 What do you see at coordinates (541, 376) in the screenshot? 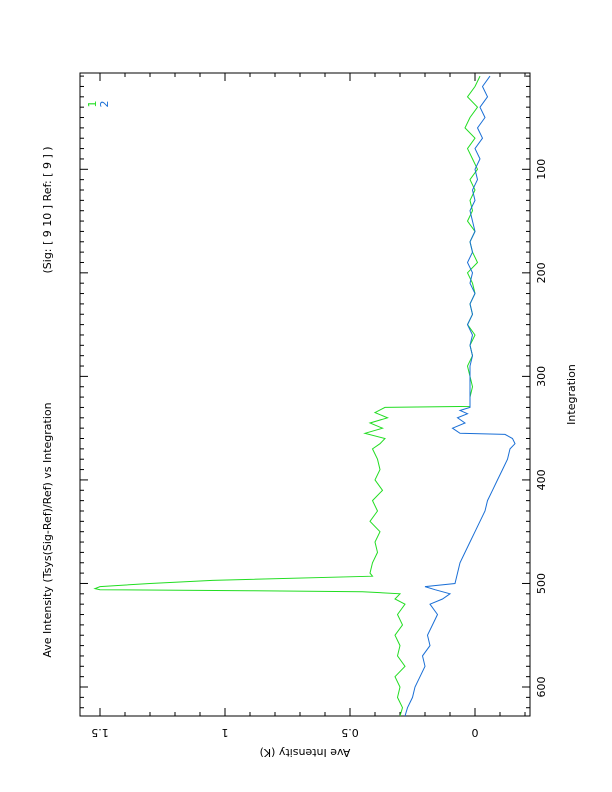
I see `x-tick-label: 300` at bounding box center [541, 376].